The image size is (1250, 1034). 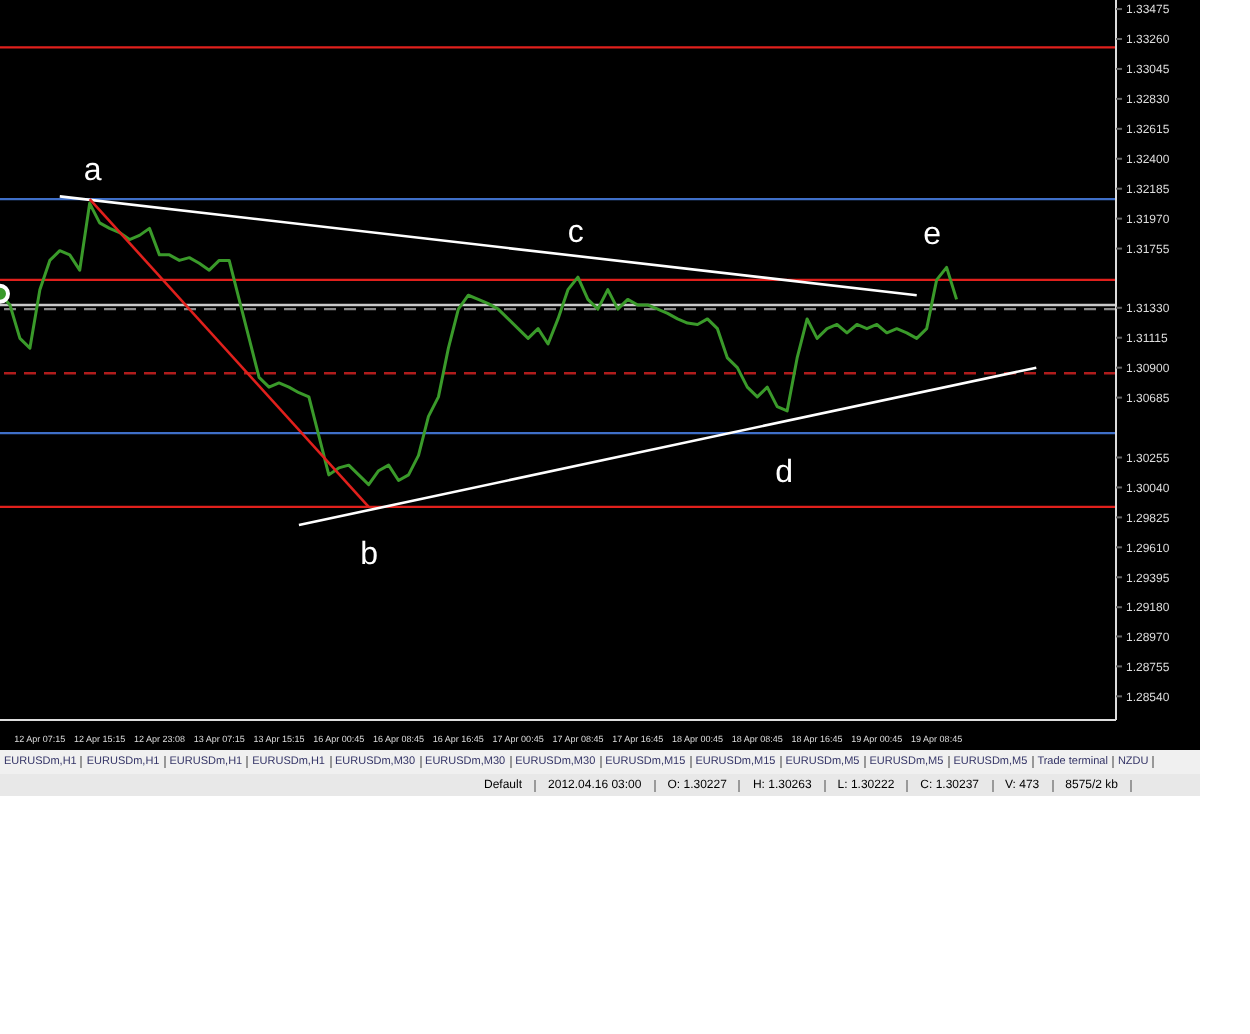 I want to click on annotation: a, so click(x=92, y=170).